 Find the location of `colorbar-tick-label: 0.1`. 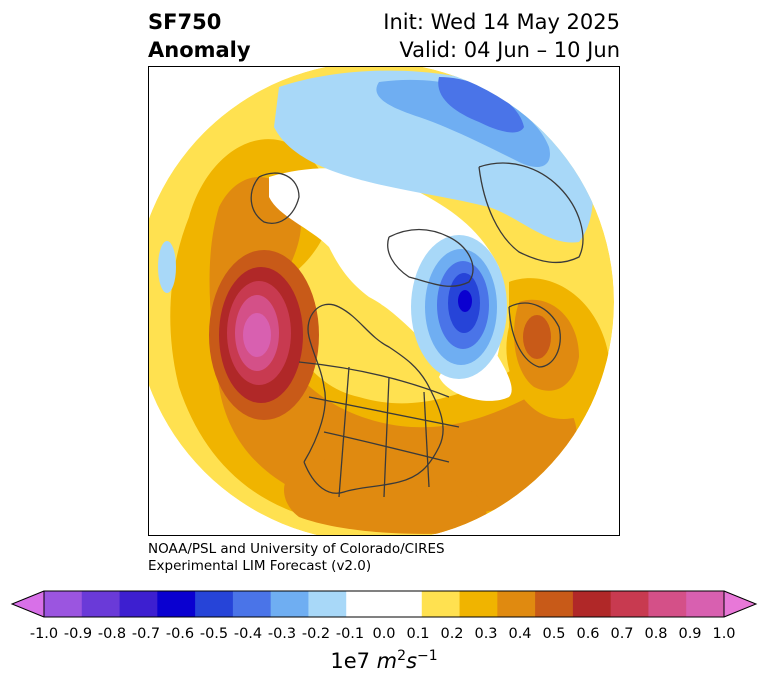

colorbar-tick-label: 0.1 is located at coordinates (418, 634).